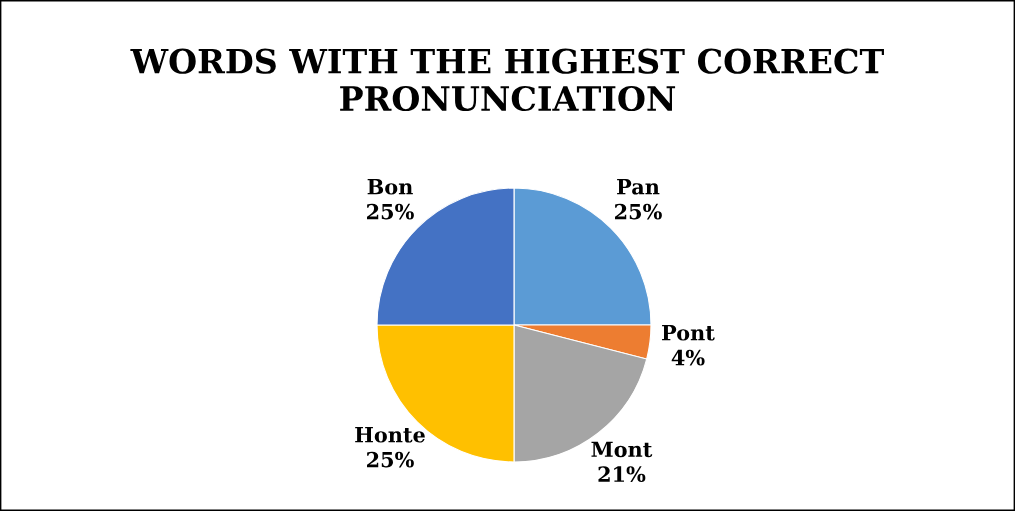 This screenshot has height=511, width=1015. What do you see at coordinates (638, 187) in the screenshot?
I see `slice-label: Pan` at bounding box center [638, 187].